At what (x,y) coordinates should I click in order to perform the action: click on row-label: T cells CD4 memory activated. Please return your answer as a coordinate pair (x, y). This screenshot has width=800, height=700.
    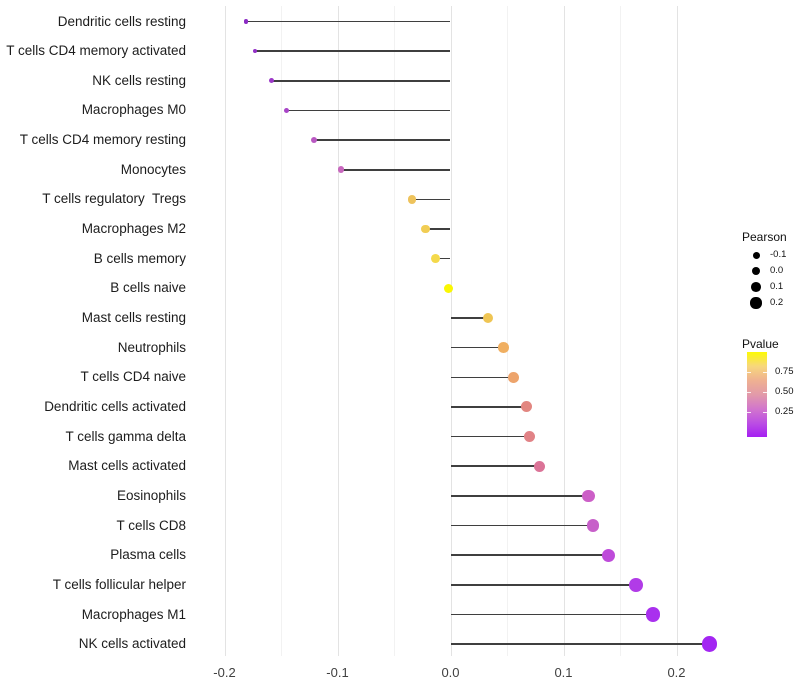
    Looking at the image, I should click on (96, 51).